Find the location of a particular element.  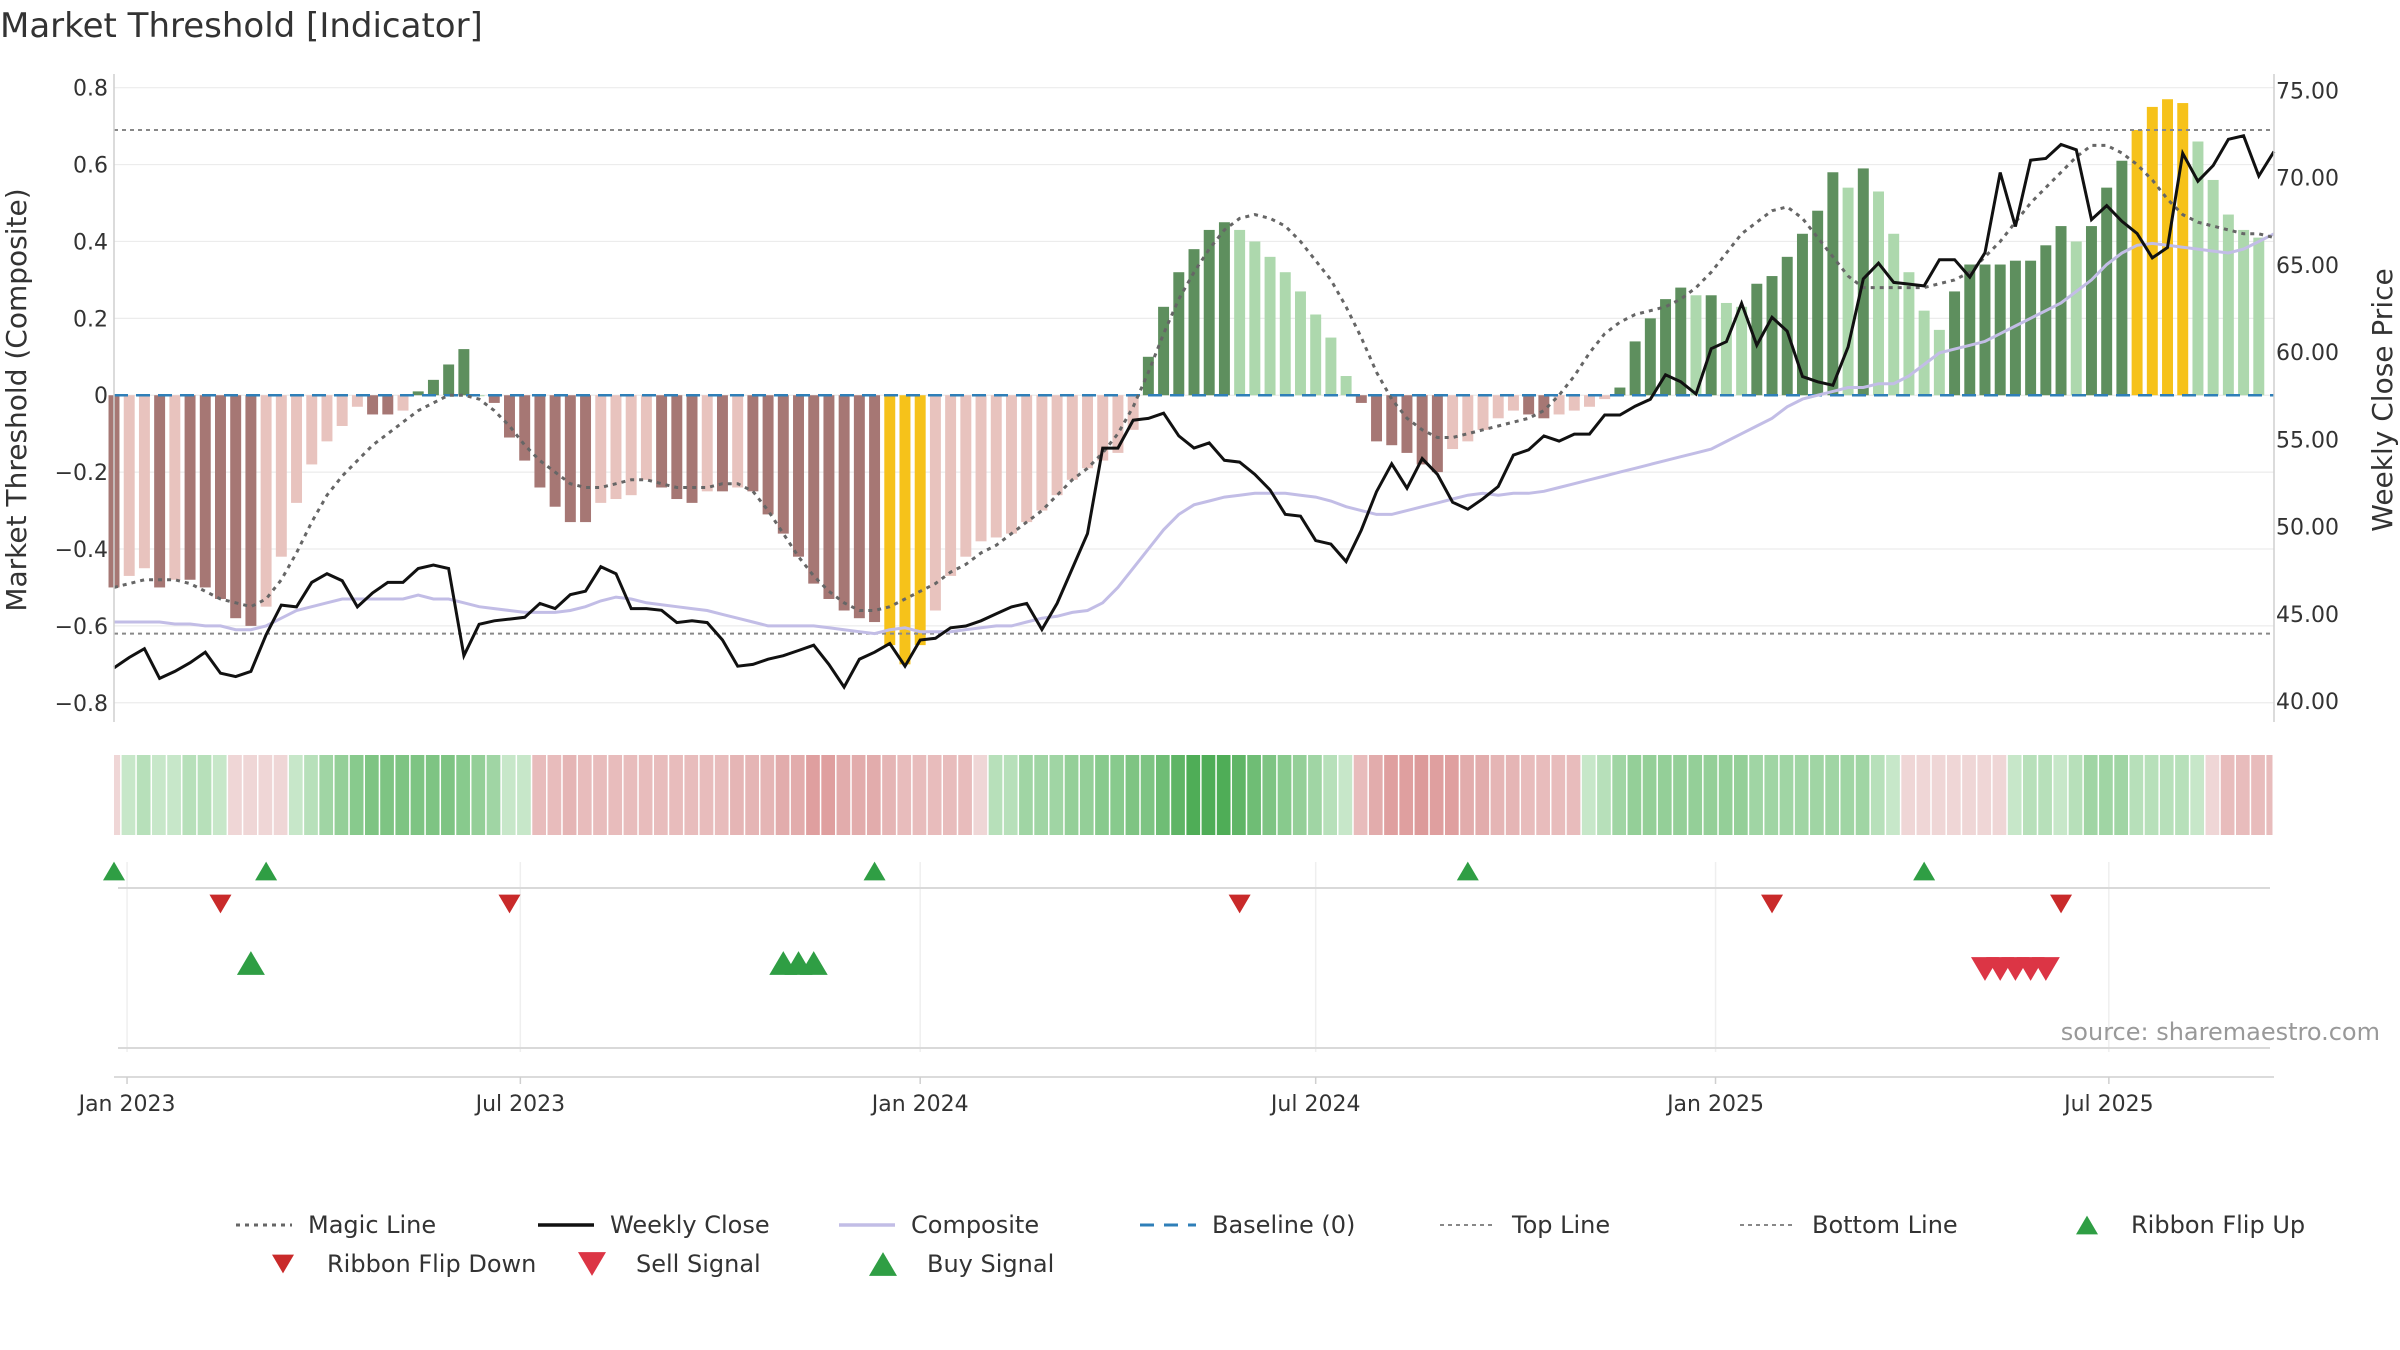

y-right-axis-title: Weekly Close Price is located at coordinates (2382, 399).